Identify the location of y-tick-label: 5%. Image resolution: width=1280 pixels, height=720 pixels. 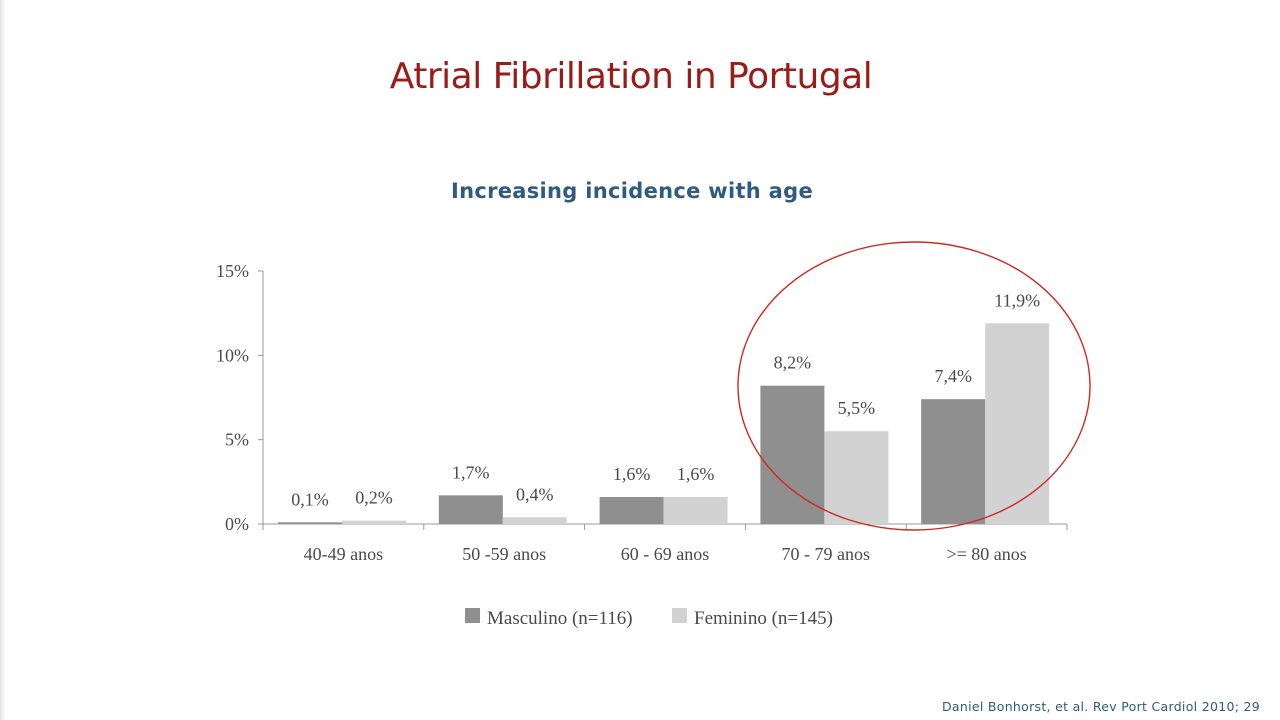
(237, 440).